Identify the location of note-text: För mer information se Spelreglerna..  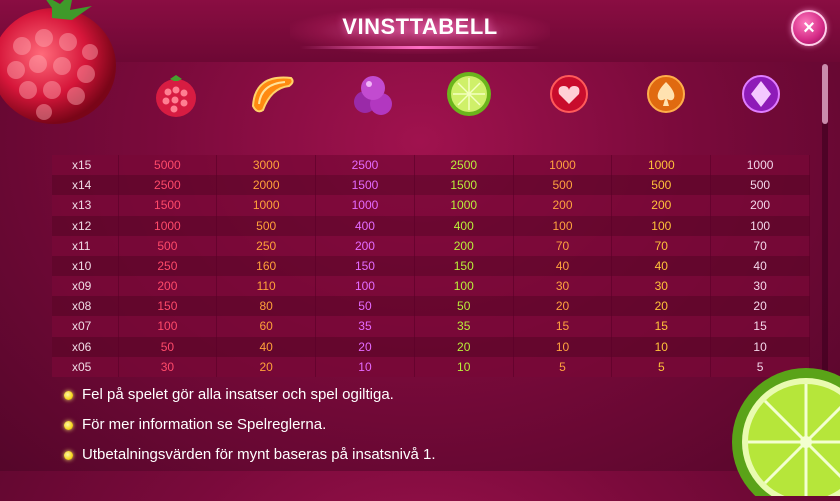
(204, 424).